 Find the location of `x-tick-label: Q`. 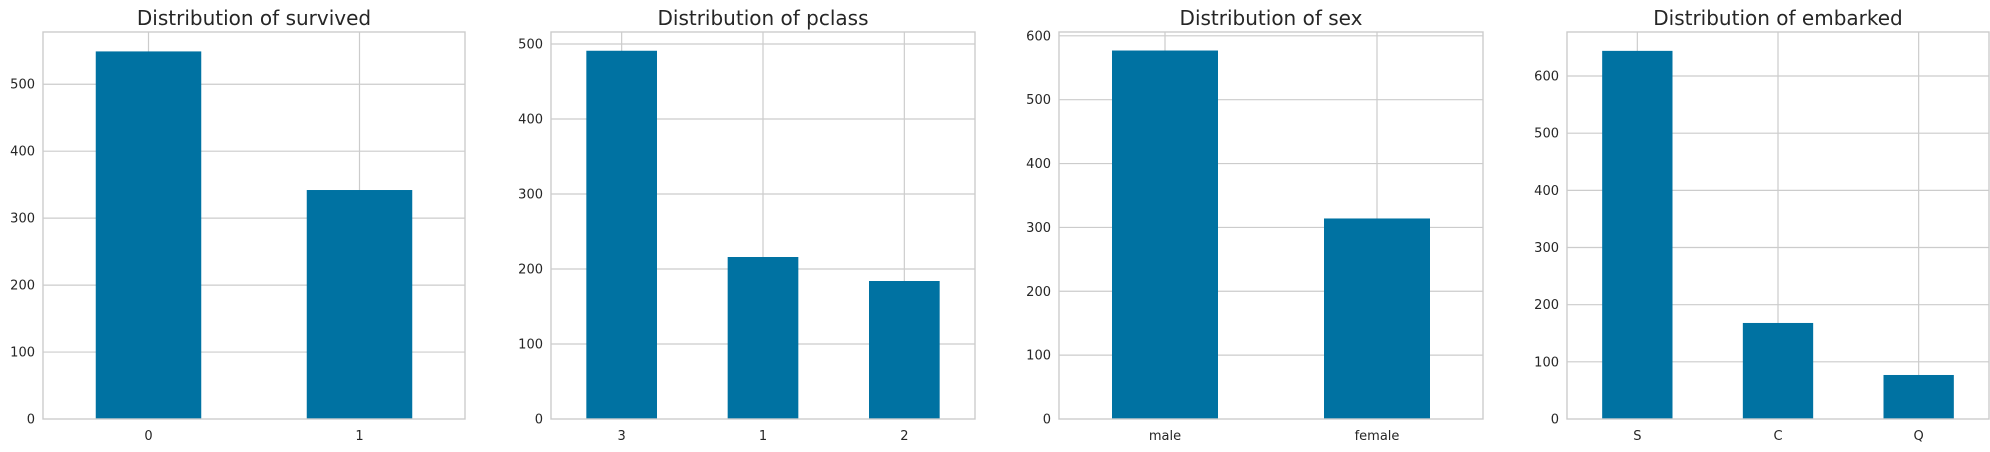

x-tick-label: Q is located at coordinates (1919, 436).